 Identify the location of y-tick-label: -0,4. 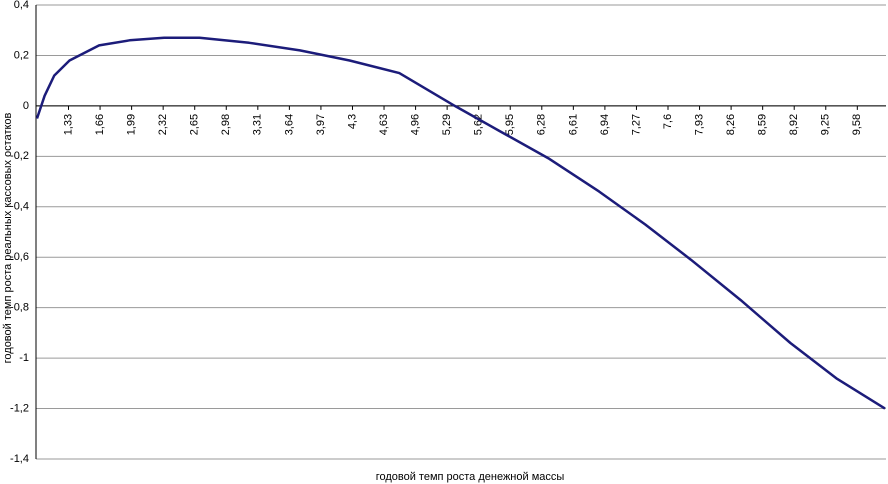
(19, 207).